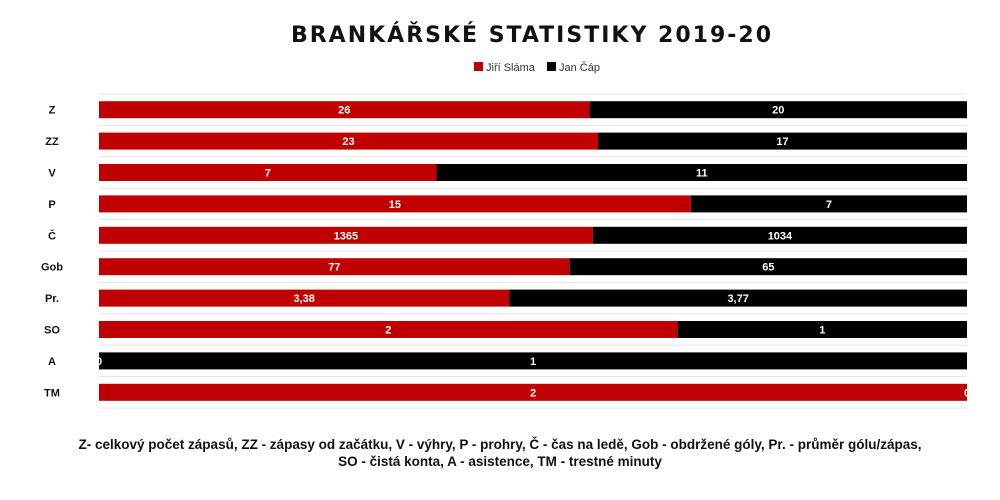 The image size is (1000, 500). Describe the element at coordinates (52, 393) in the screenshot. I see `category-label-cat-9: TM` at that location.